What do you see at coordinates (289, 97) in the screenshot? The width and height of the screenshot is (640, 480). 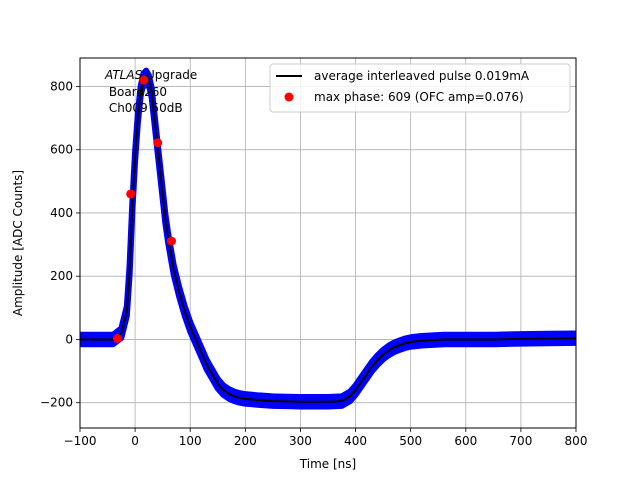 I see `legend-point-swatch` at bounding box center [289, 97].